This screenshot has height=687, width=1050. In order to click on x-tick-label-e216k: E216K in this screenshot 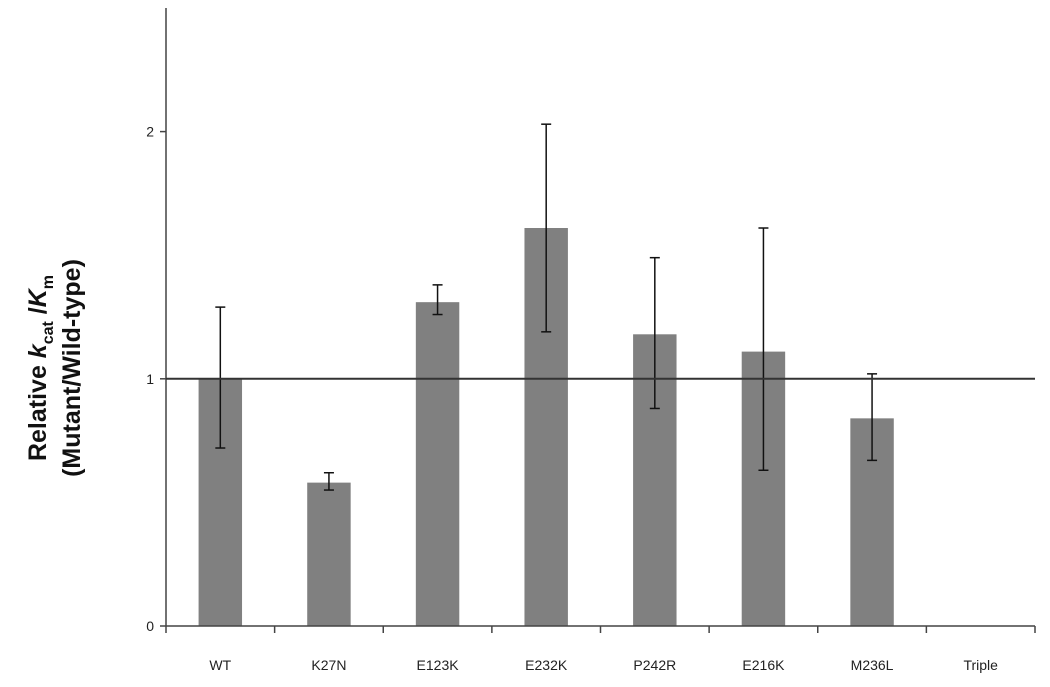, I will do `click(763, 665)`.